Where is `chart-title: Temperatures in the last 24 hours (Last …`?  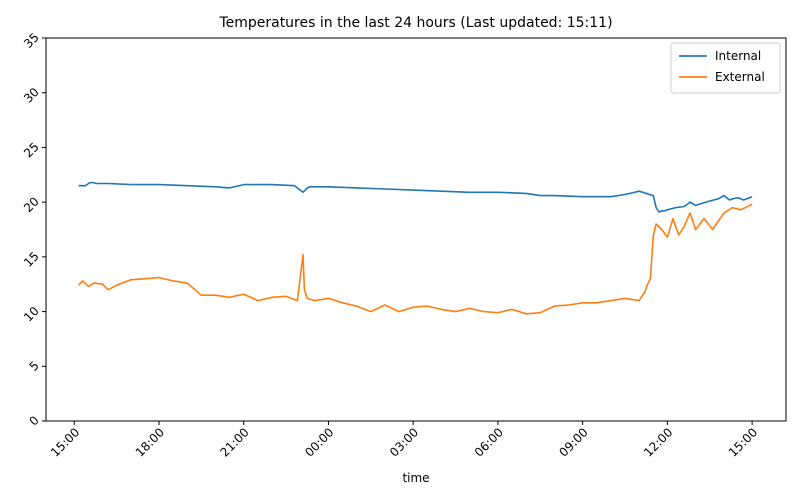
chart-title: Temperatures in the last 24 hours (Last … is located at coordinates (415, 23).